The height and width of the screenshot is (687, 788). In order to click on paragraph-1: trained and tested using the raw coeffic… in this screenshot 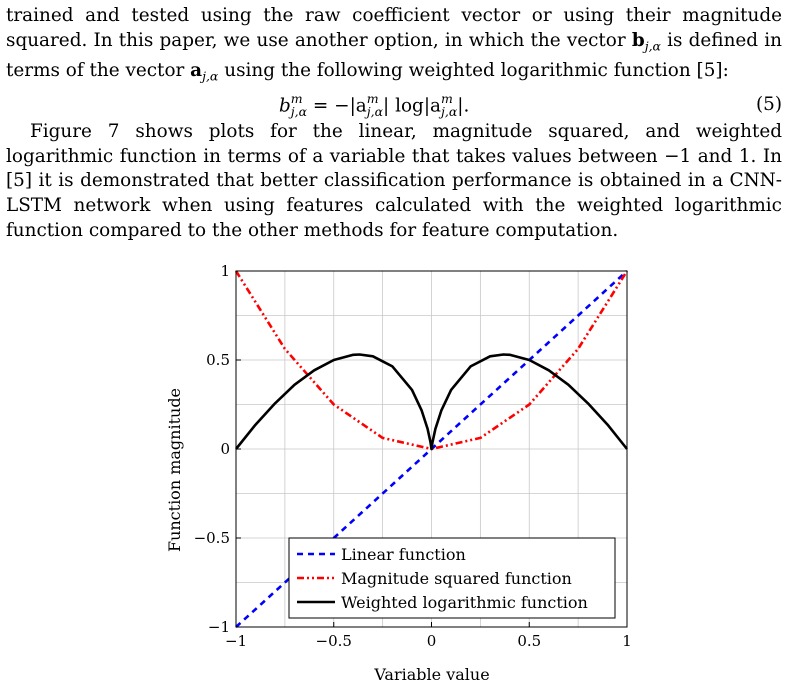, I will do `click(394, 46)`.